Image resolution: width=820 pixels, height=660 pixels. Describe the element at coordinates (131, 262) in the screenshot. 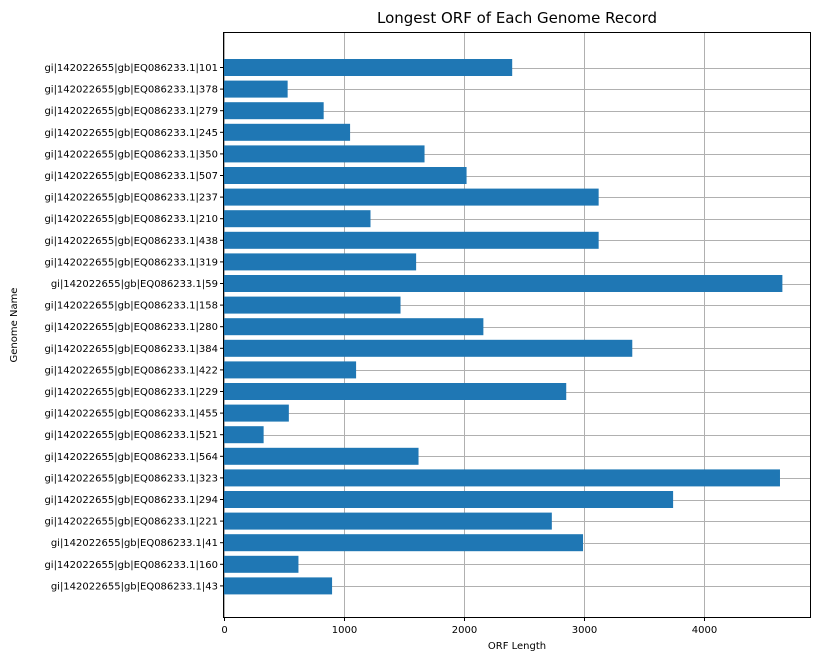

I see `y-tick-label: gi|142022655|gb|EQ086233.1|319` at that location.